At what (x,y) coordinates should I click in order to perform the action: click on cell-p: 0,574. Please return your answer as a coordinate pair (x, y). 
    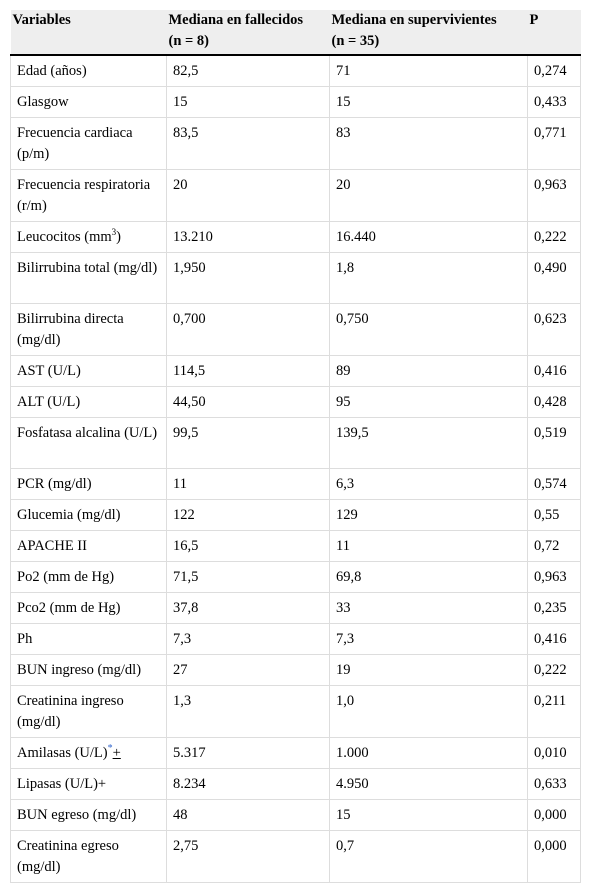
    Looking at the image, I should click on (554, 484).